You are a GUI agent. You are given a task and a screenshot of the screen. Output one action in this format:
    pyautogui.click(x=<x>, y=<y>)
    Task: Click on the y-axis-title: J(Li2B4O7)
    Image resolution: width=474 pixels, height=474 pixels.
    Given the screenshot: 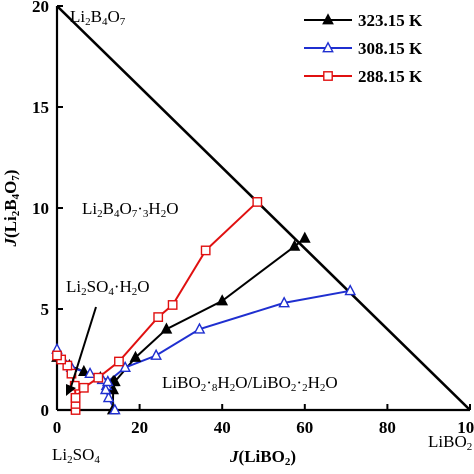 What is the action you would take?
    pyautogui.click(x=11, y=209)
    